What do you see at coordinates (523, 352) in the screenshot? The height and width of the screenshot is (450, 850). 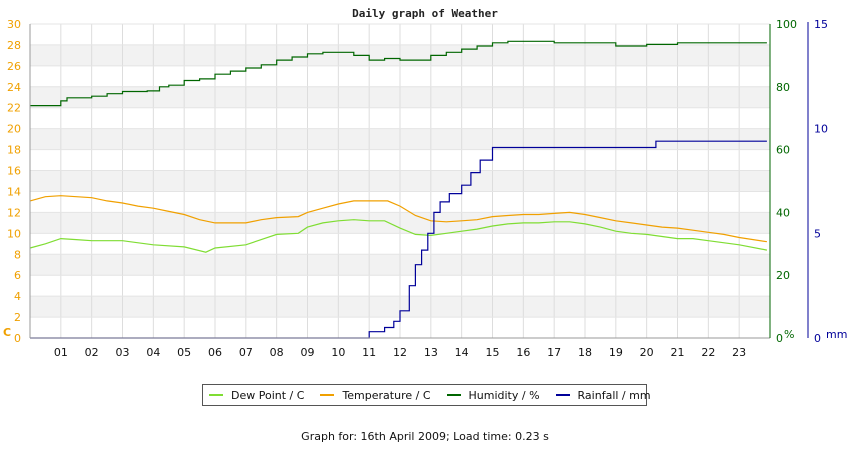 I see `x-tick-label: 16` at bounding box center [523, 352].